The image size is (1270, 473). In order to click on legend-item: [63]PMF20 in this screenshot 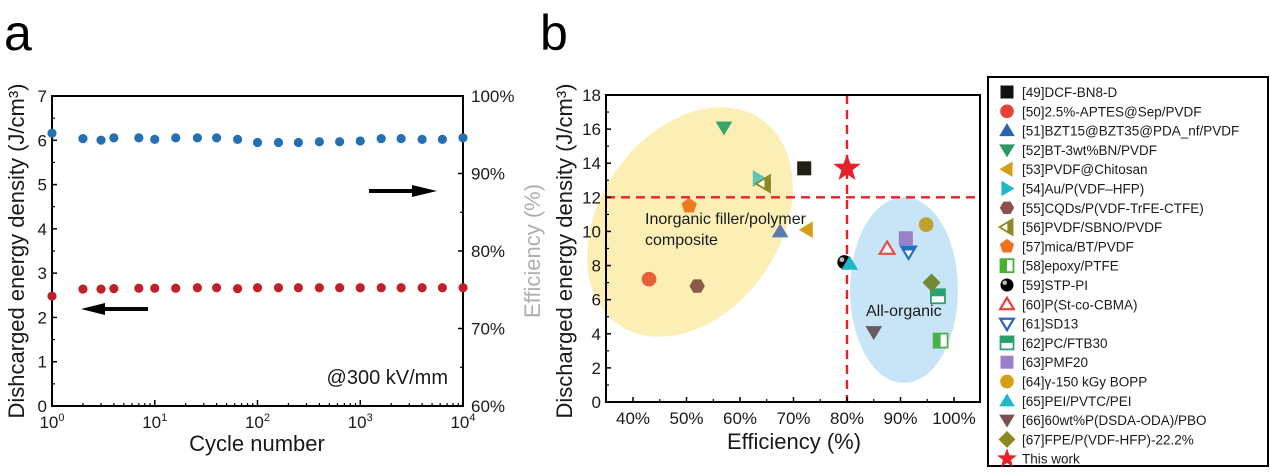, I will do `click(1044, 362)`.